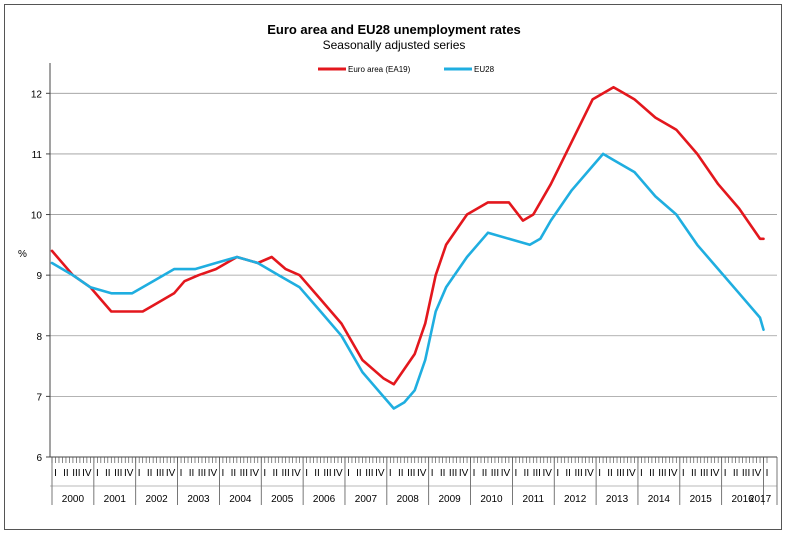  I want to click on year-label: 2012, so click(575, 499).